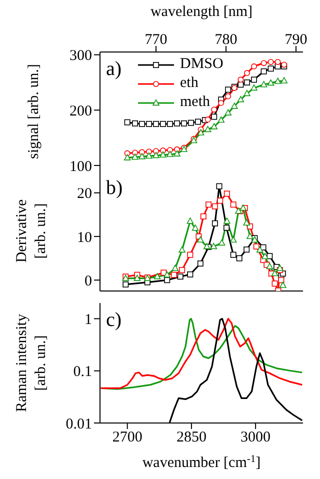 Image resolution: width=320 pixels, height=479 pixels. Describe the element at coordinates (127, 438) in the screenshot. I see `x-tick-label: 2700` at that location.